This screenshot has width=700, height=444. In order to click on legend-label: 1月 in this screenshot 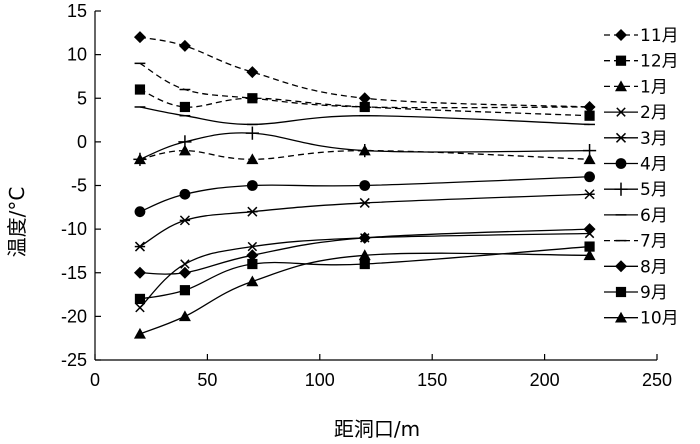, I will do `click(654, 87)`.